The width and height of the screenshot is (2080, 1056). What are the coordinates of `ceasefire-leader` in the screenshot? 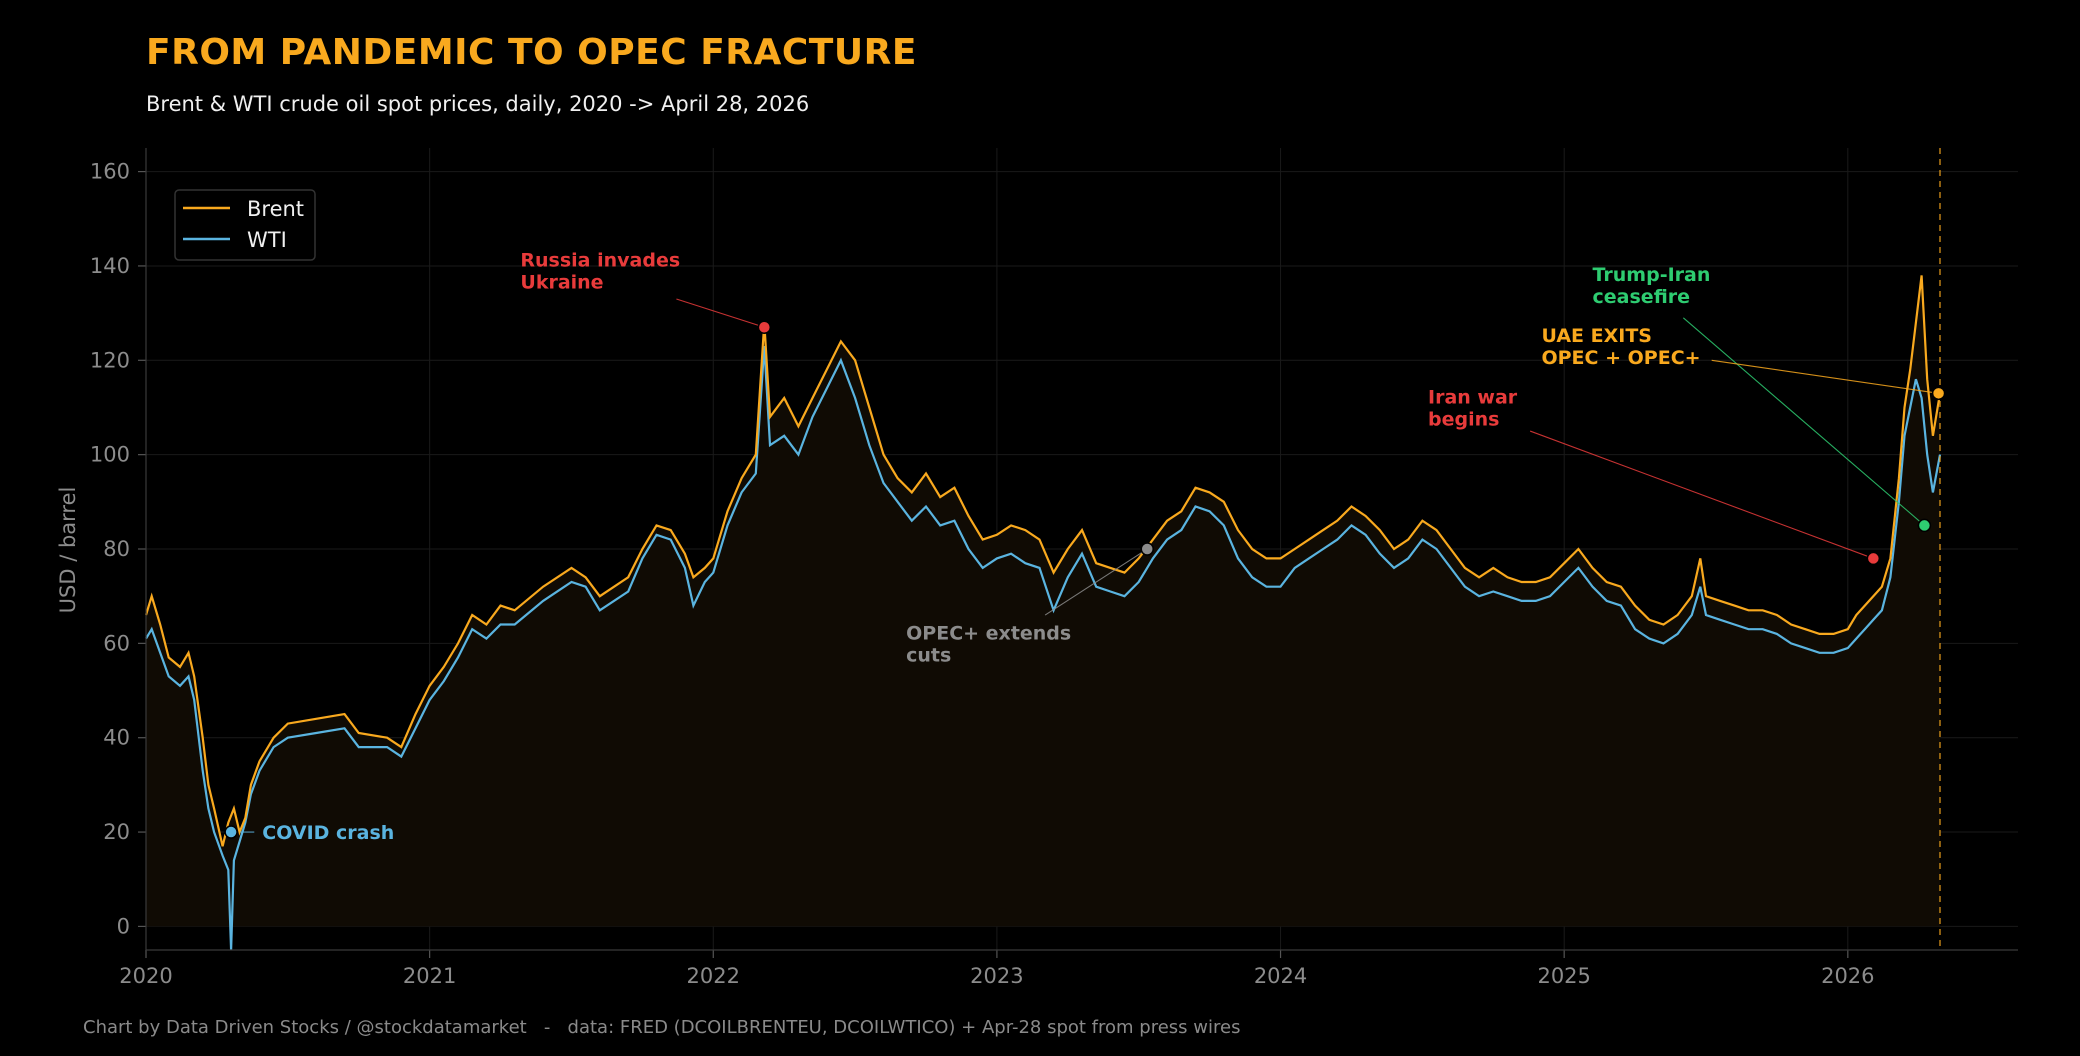 It's located at (1803, 421).